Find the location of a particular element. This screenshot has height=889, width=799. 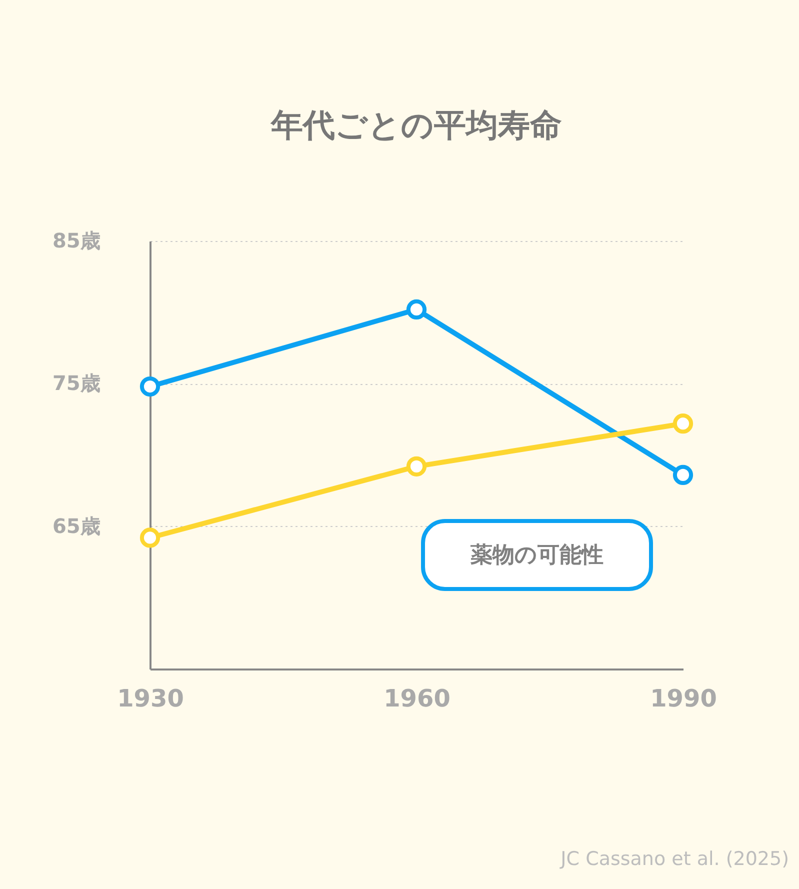

y-tick-label: 65歳 is located at coordinates (76, 526).